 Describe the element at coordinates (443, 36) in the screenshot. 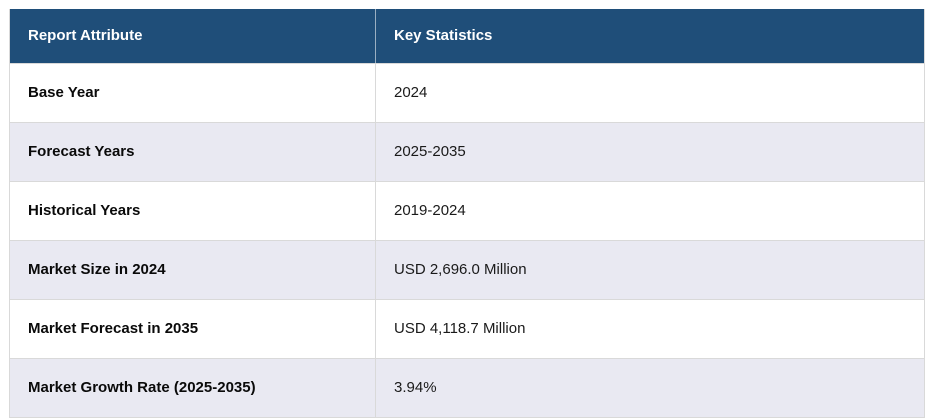

I see `column-header-key-statistics: Key Statistics` at that location.